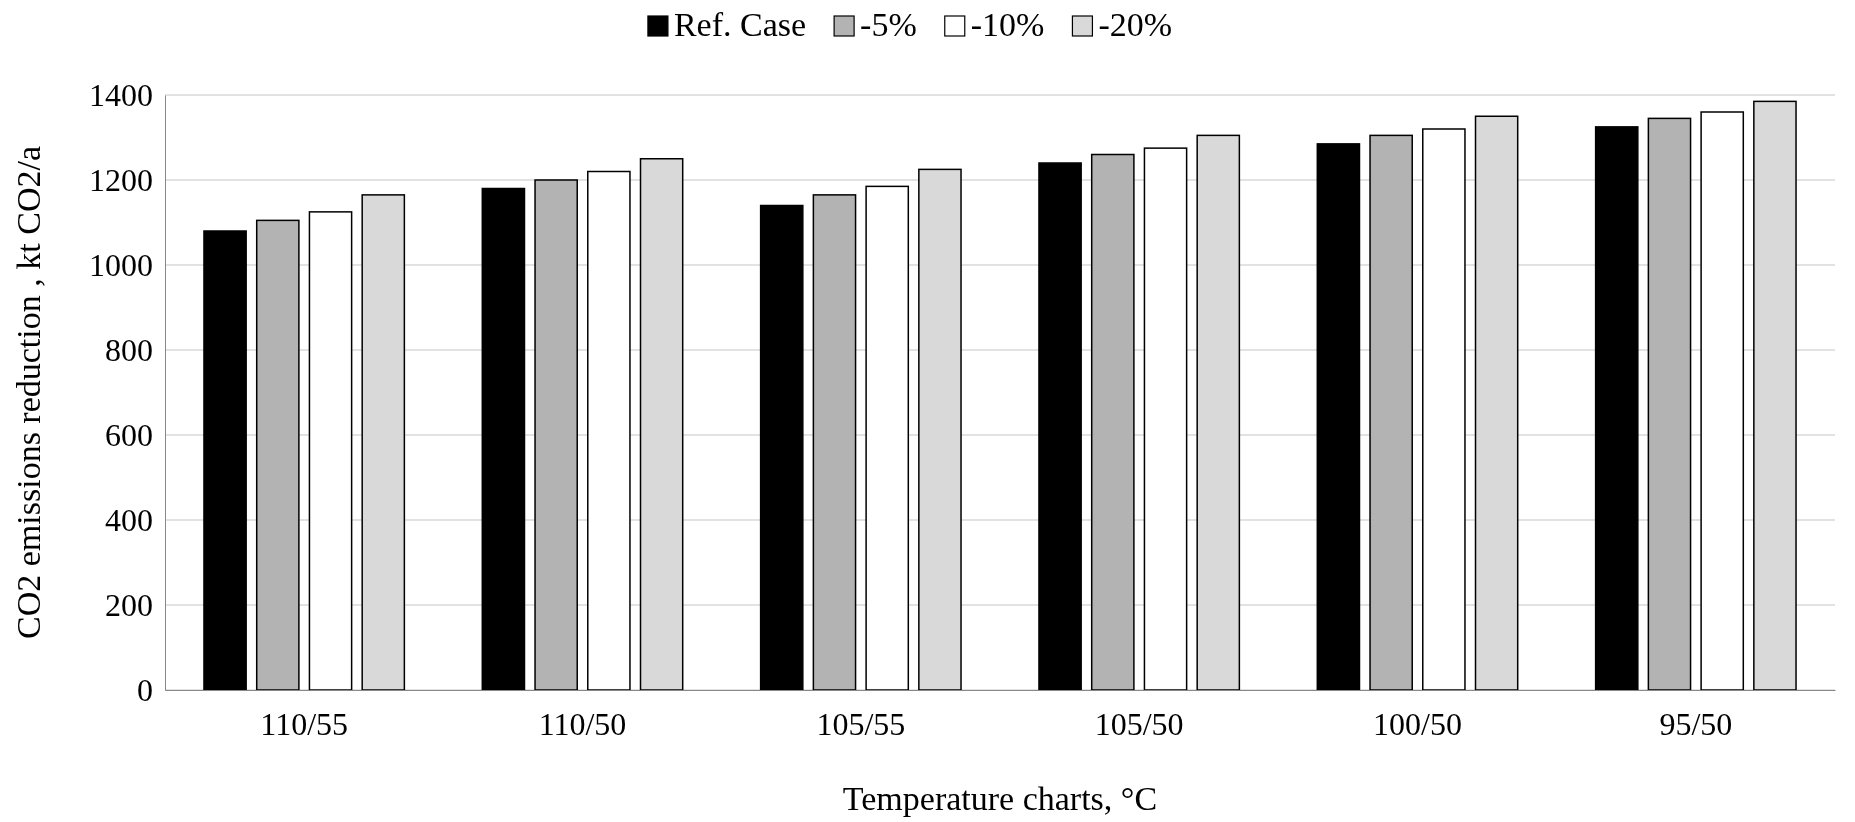  What do you see at coordinates (888, 24) in the screenshot?
I see `legend-label: -5%` at bounding box center [888, 24].